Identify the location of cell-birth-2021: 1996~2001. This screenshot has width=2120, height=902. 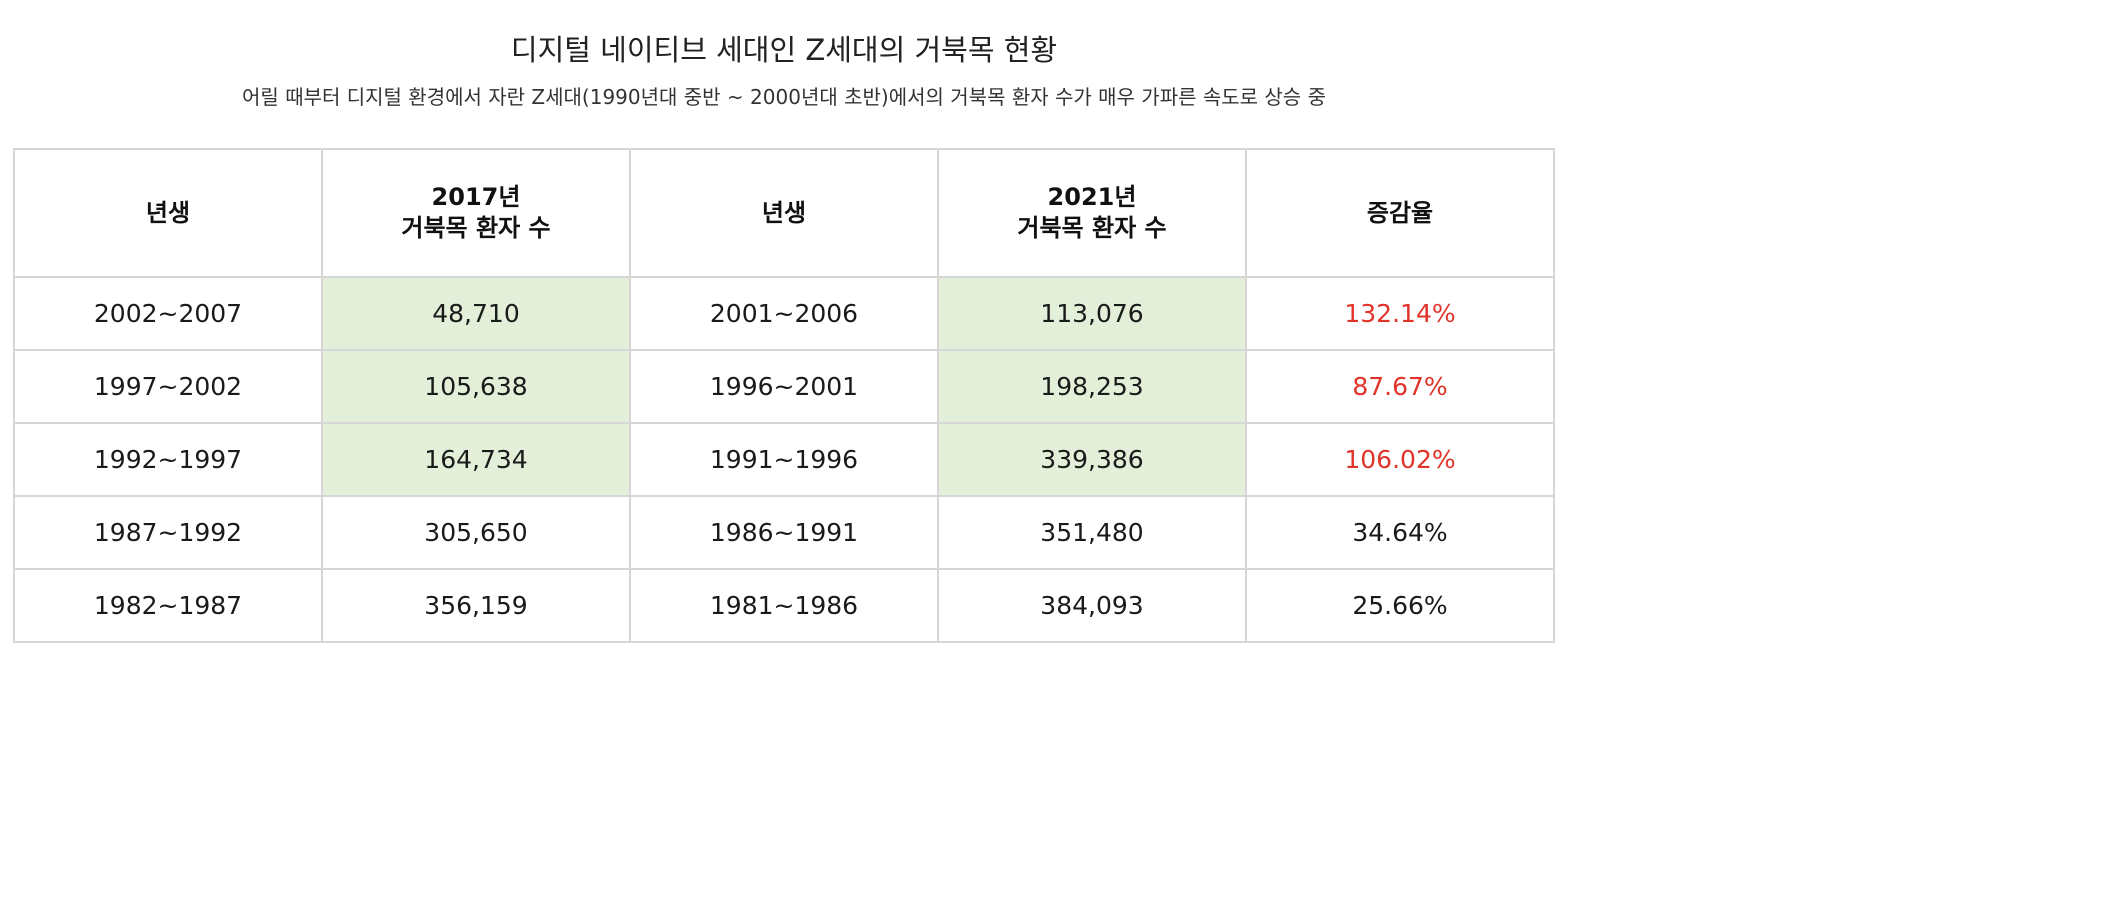
(784, 386).